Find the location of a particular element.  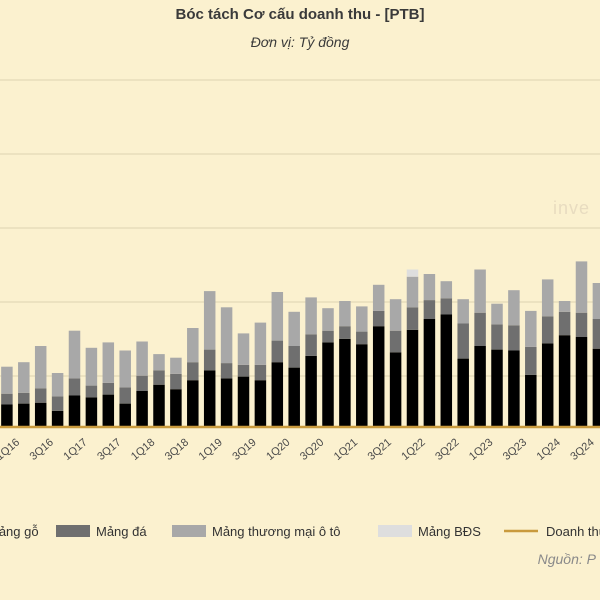

x-tick-label: 1Q20 is located at coordinates (278, 449).